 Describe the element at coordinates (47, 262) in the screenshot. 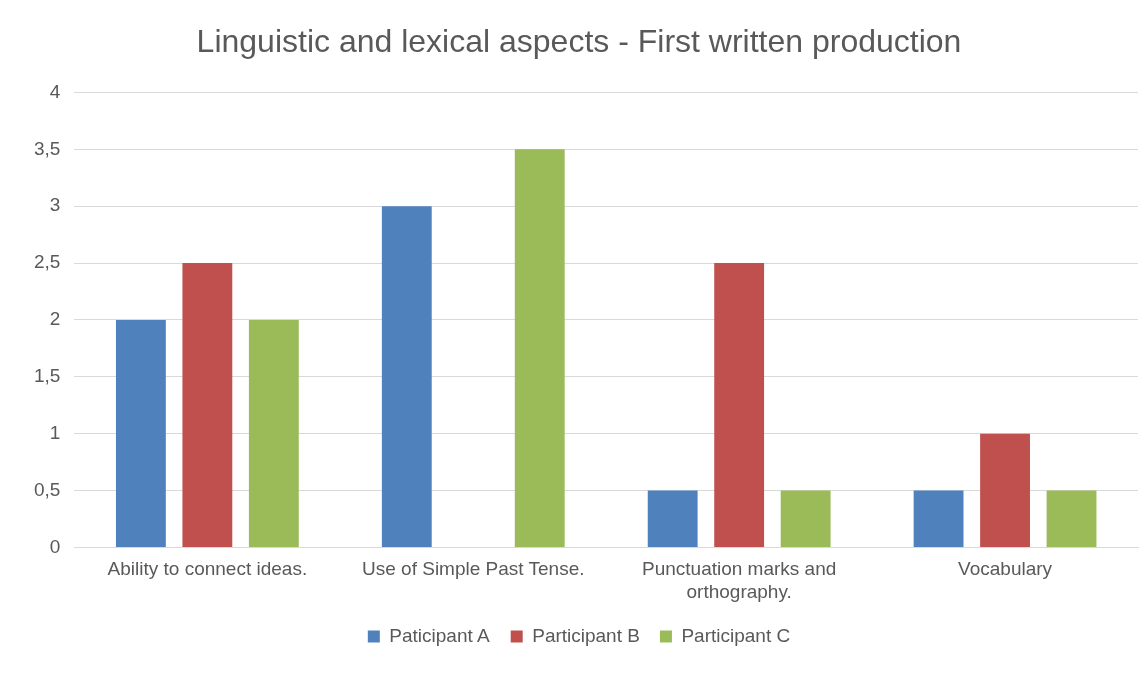

I see `y-tick-label: 2,5` at that location.